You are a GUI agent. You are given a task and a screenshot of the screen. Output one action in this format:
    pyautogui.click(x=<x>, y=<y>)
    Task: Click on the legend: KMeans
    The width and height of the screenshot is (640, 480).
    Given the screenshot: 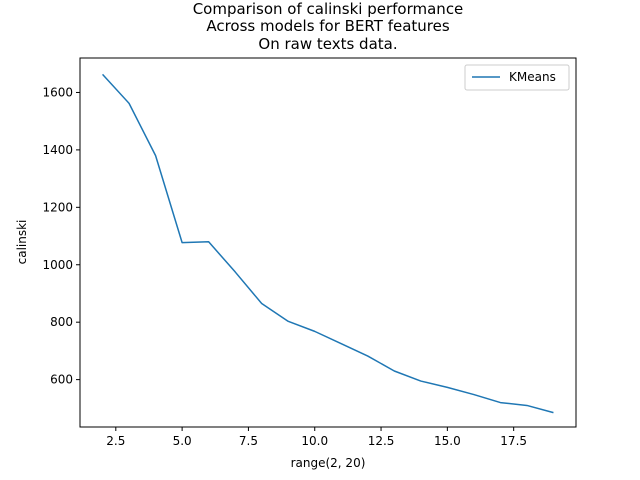 What is the action you would take?
    pyautogui.click(x=517, y=77)
    